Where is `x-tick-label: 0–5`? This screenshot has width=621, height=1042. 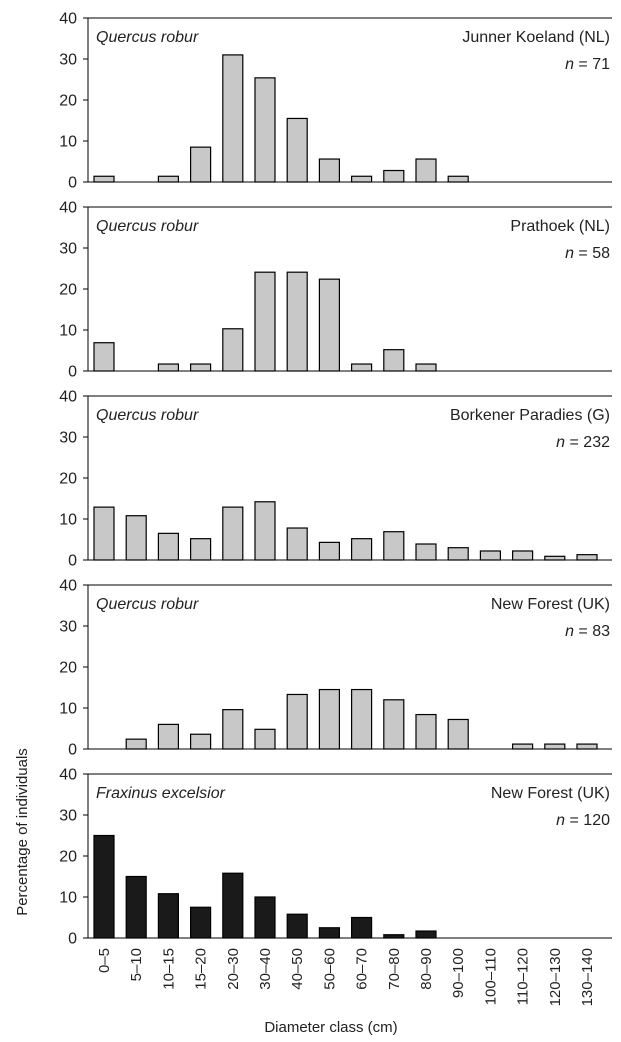
x-tick-label: 0–5 is located at coordinates (104, 960).